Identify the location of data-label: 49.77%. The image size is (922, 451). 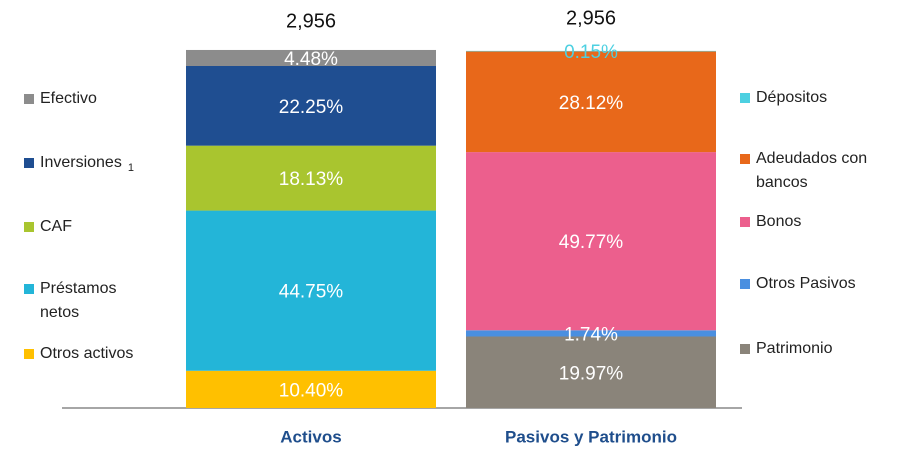
(591, 242).